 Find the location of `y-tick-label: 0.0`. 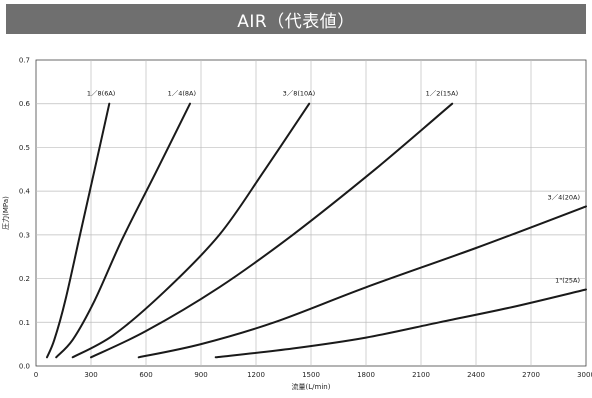

y-tick-label: 0.0 is located at coordinates (24, 367).